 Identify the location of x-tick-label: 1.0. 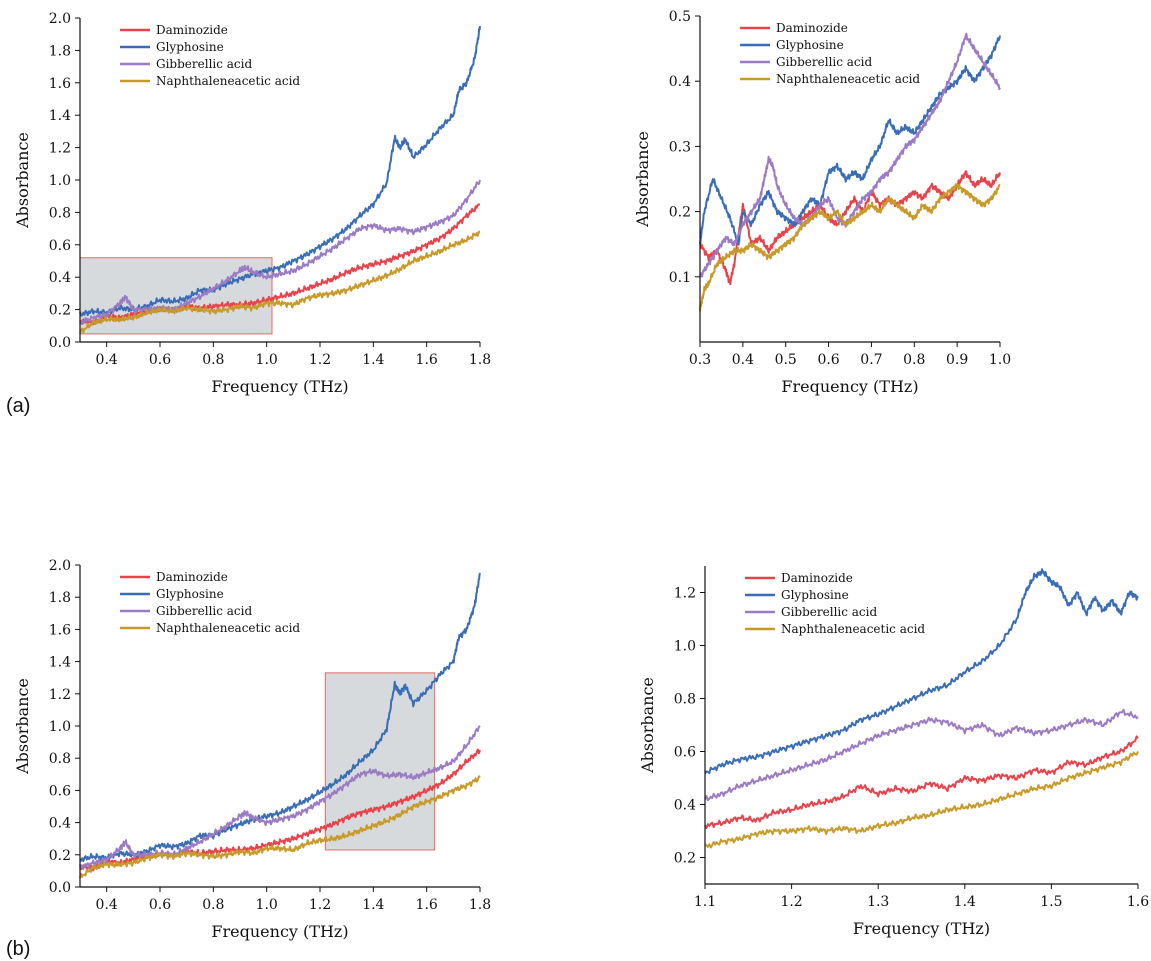
(1000, 360).